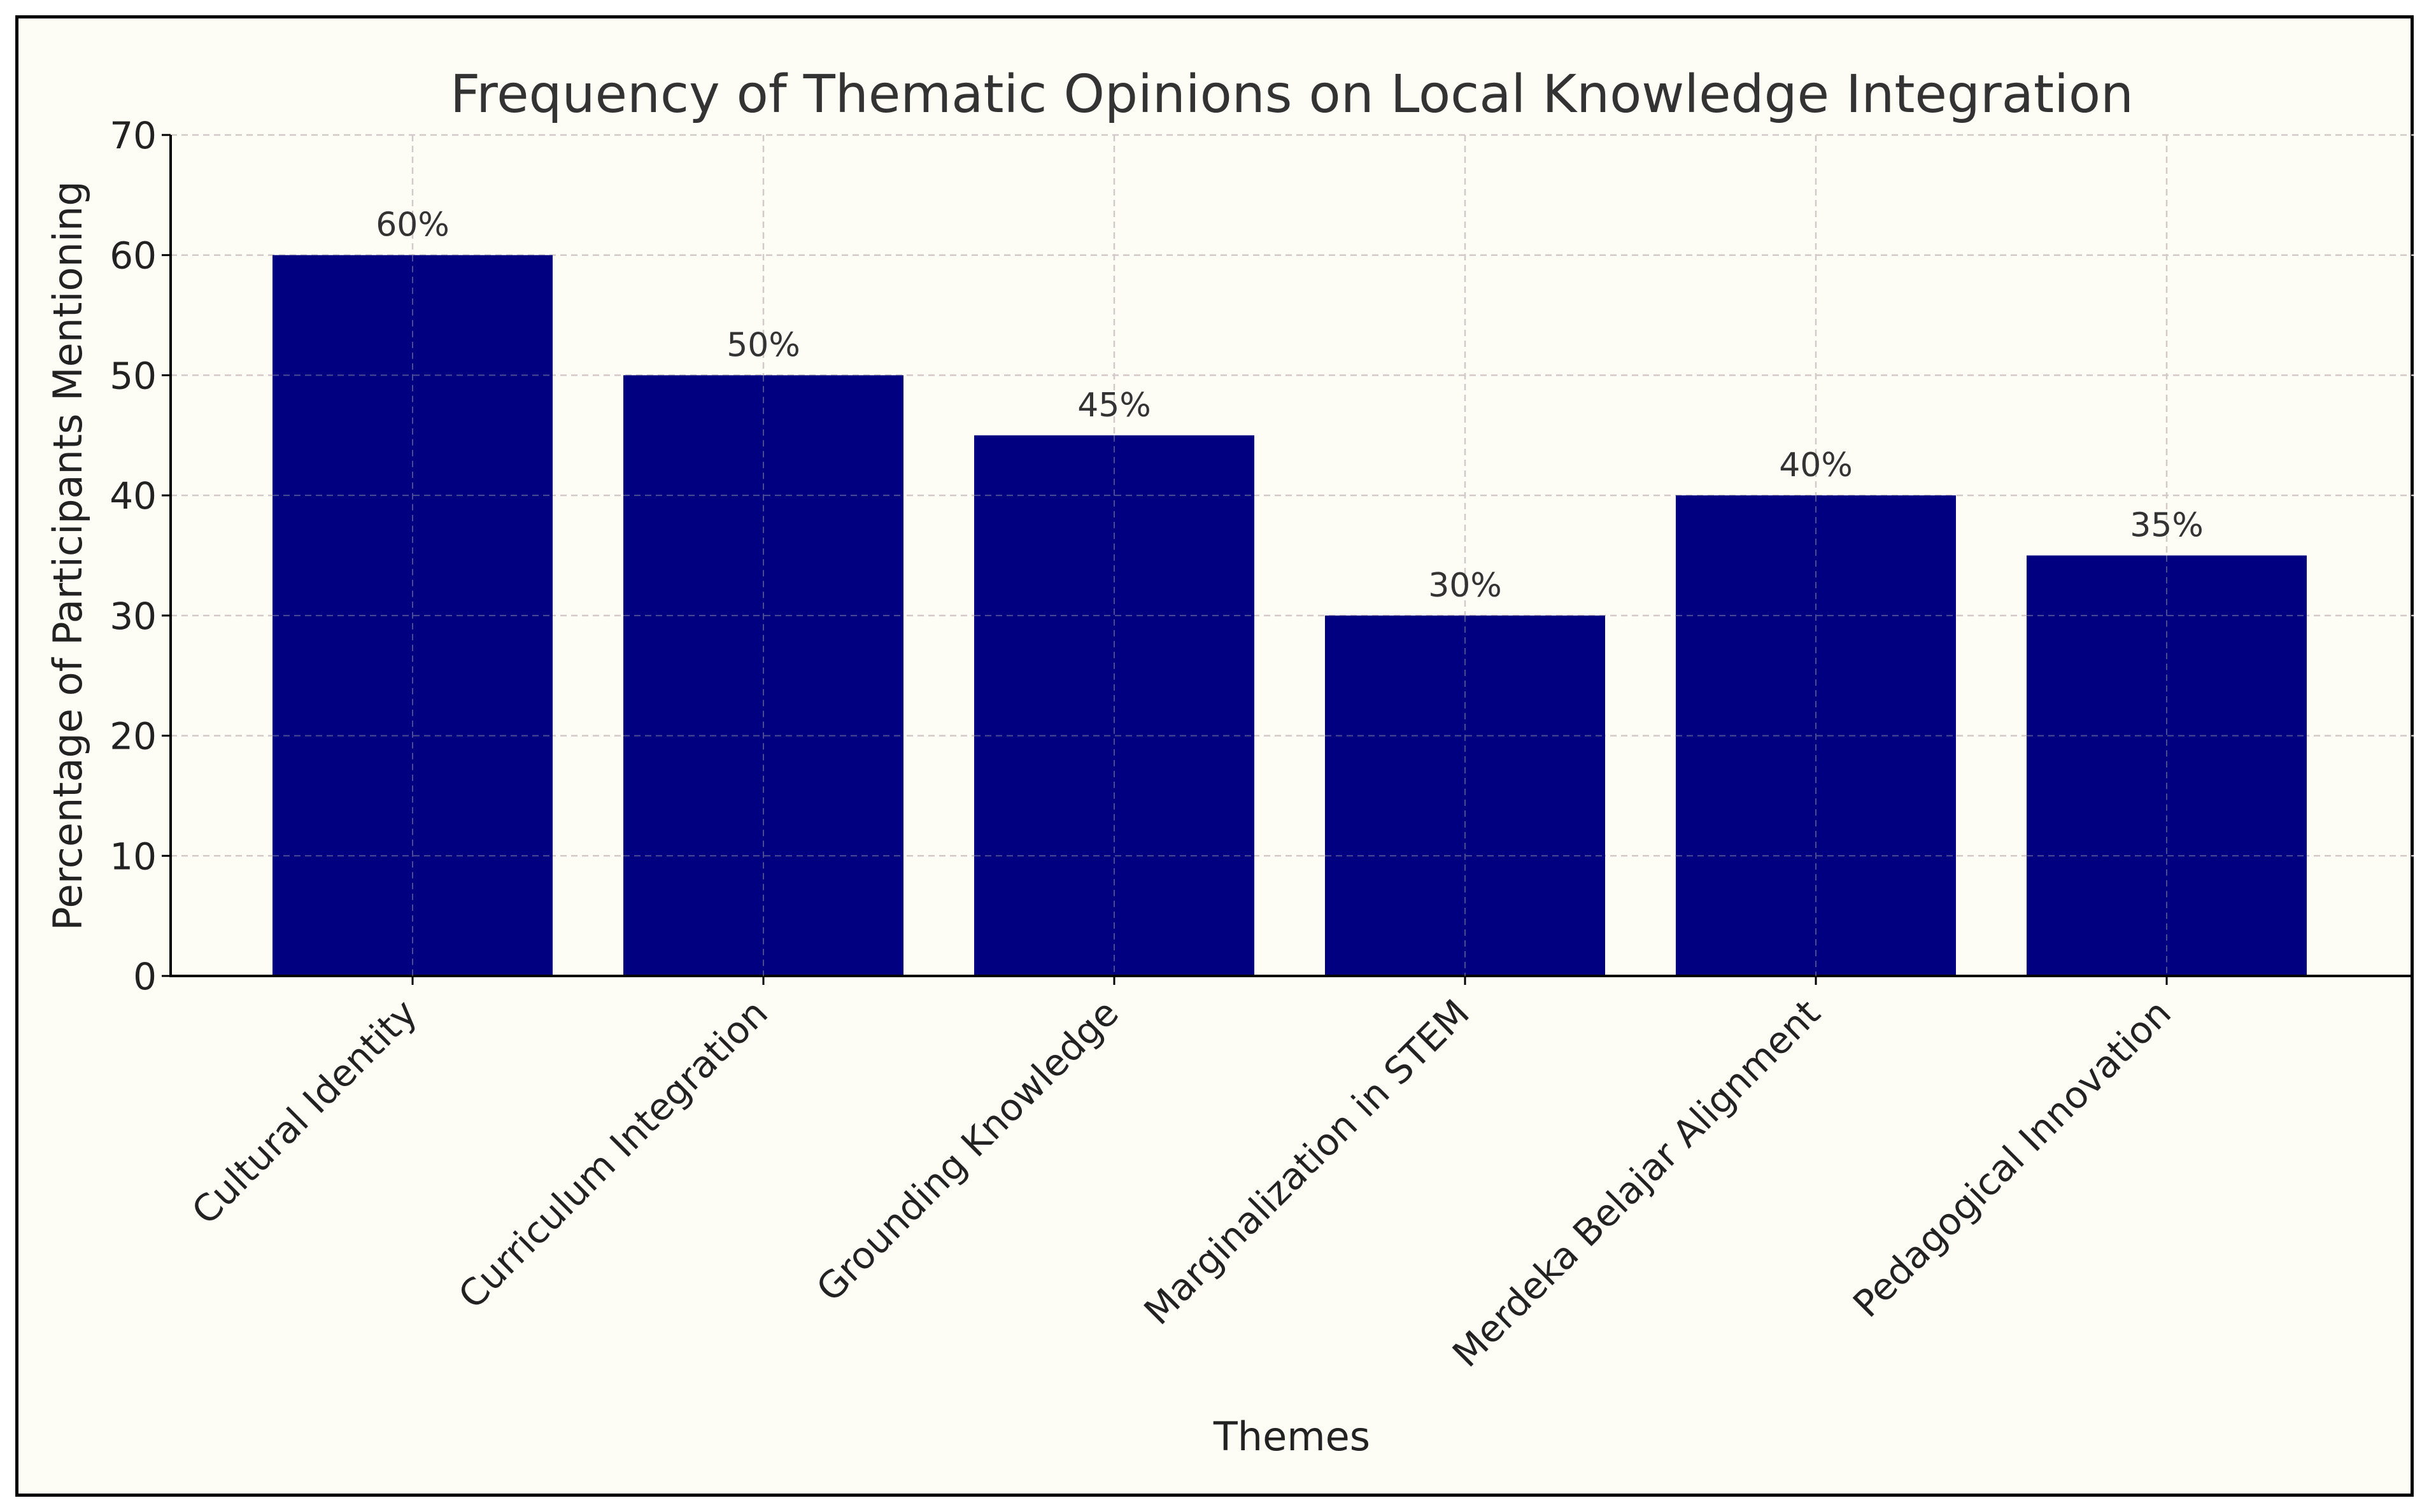 The height and width of the screenshot is (1512, 2429). What do you see at coordinates (613, 1154) in the screenshot?
I see `x-tick-label: Curriculum Integration` at bounding box center [613, 1154].